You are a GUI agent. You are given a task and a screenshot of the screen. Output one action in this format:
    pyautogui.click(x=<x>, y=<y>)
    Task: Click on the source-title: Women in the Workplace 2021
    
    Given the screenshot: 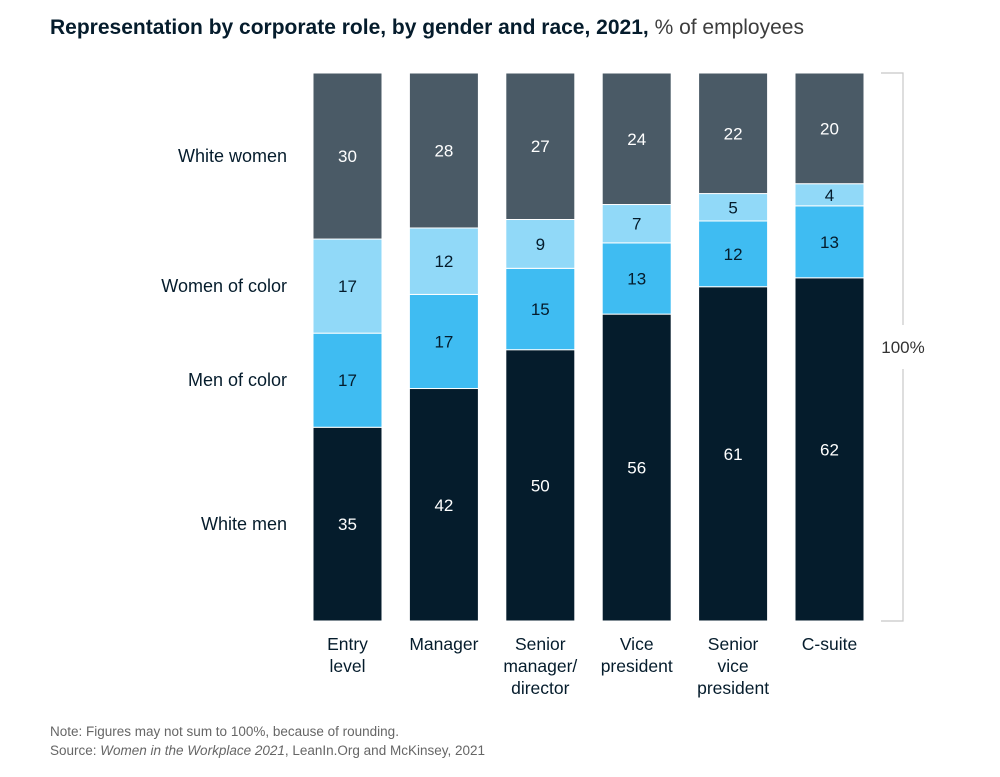 What is the action you would take?
    pyautogui.click(x=192, y=750)
    